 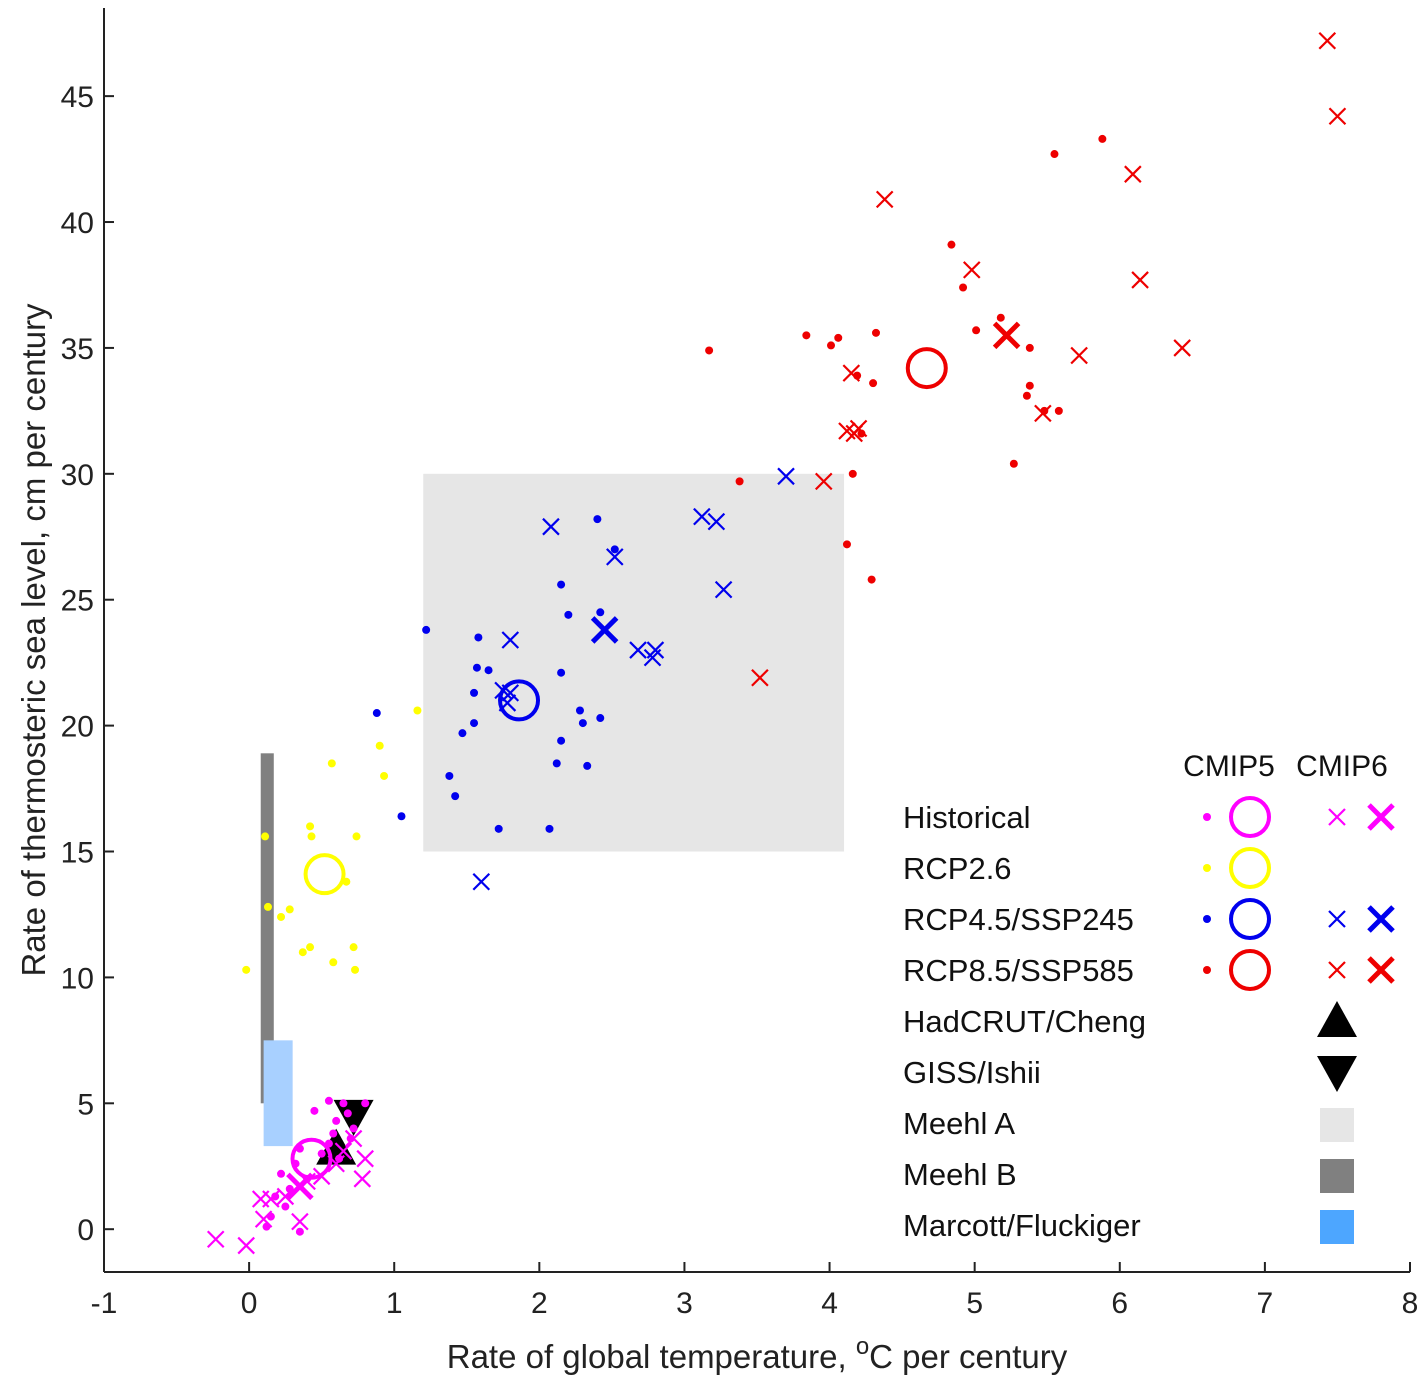 I want to click on series-rcp4-5-ssp245-cmip6-mean-x, so click(x=604, y=630).